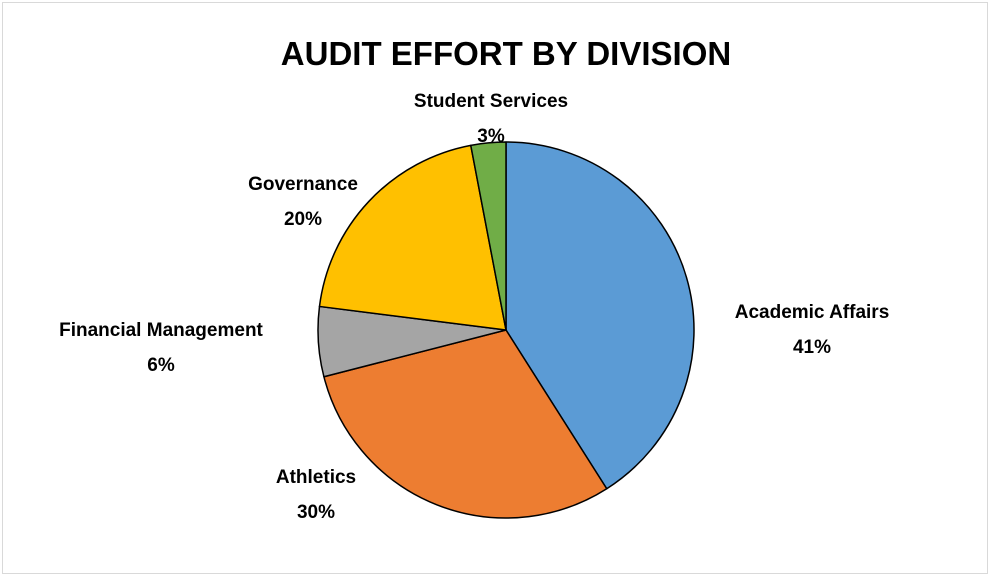  What do you see at coordinates (412, 237) in the screenshot?
I see `pie-slice-governance` at bounding box center [412, 237].